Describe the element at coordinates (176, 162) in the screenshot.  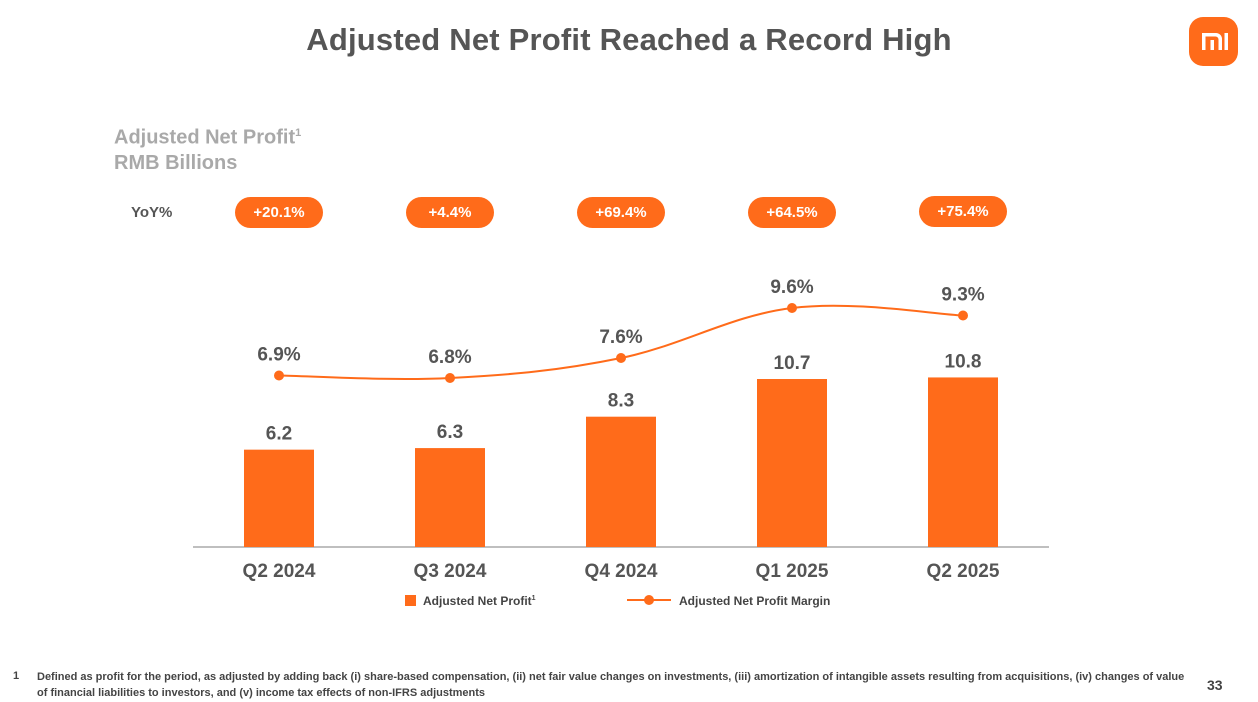
I see `subtitle-line2: RMB Billions` at that location.